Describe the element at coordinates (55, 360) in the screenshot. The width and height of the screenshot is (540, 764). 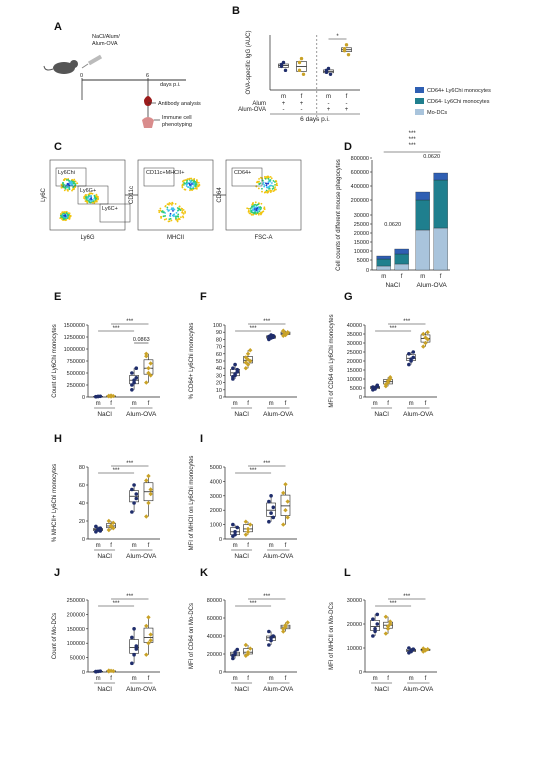
I see `y-axis-label: Count of Ly6Chi monocytes` at that location.